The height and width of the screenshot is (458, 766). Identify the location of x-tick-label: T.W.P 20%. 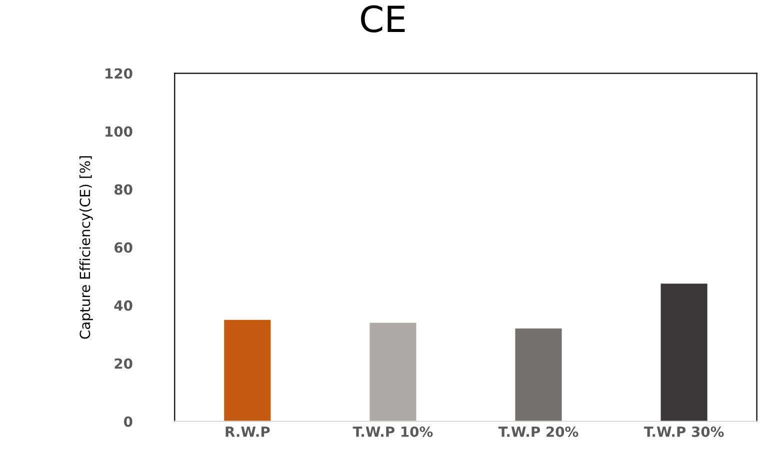
(538, 431).